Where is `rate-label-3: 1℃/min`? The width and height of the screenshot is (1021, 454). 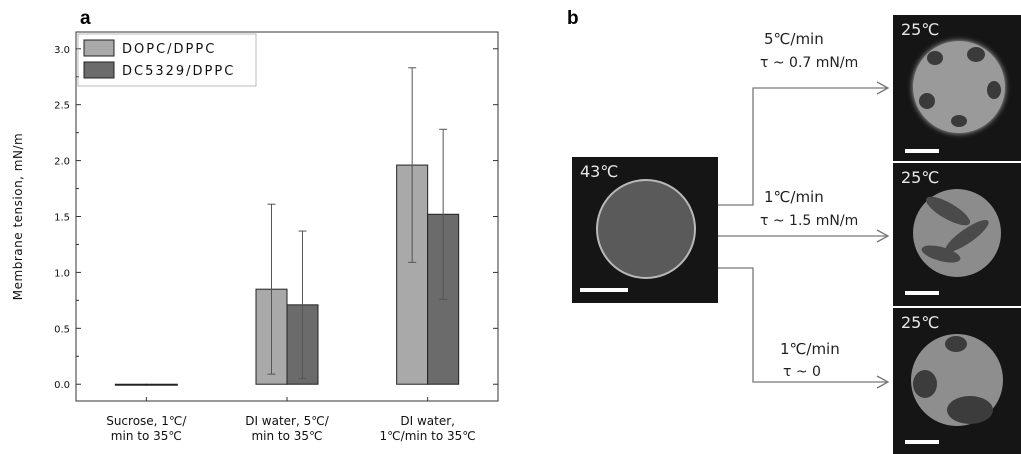 rate-label-3: 1℃/min is located at coordinates (810, 349).